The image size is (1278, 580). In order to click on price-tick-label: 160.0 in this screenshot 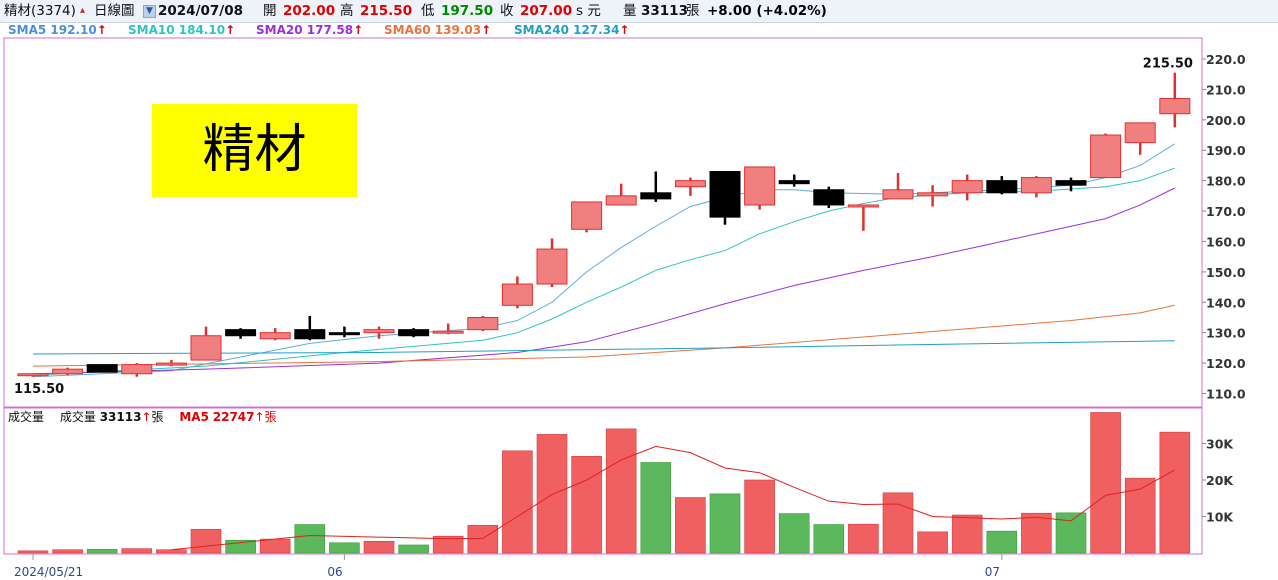, I will do `click(1226, 241)`.